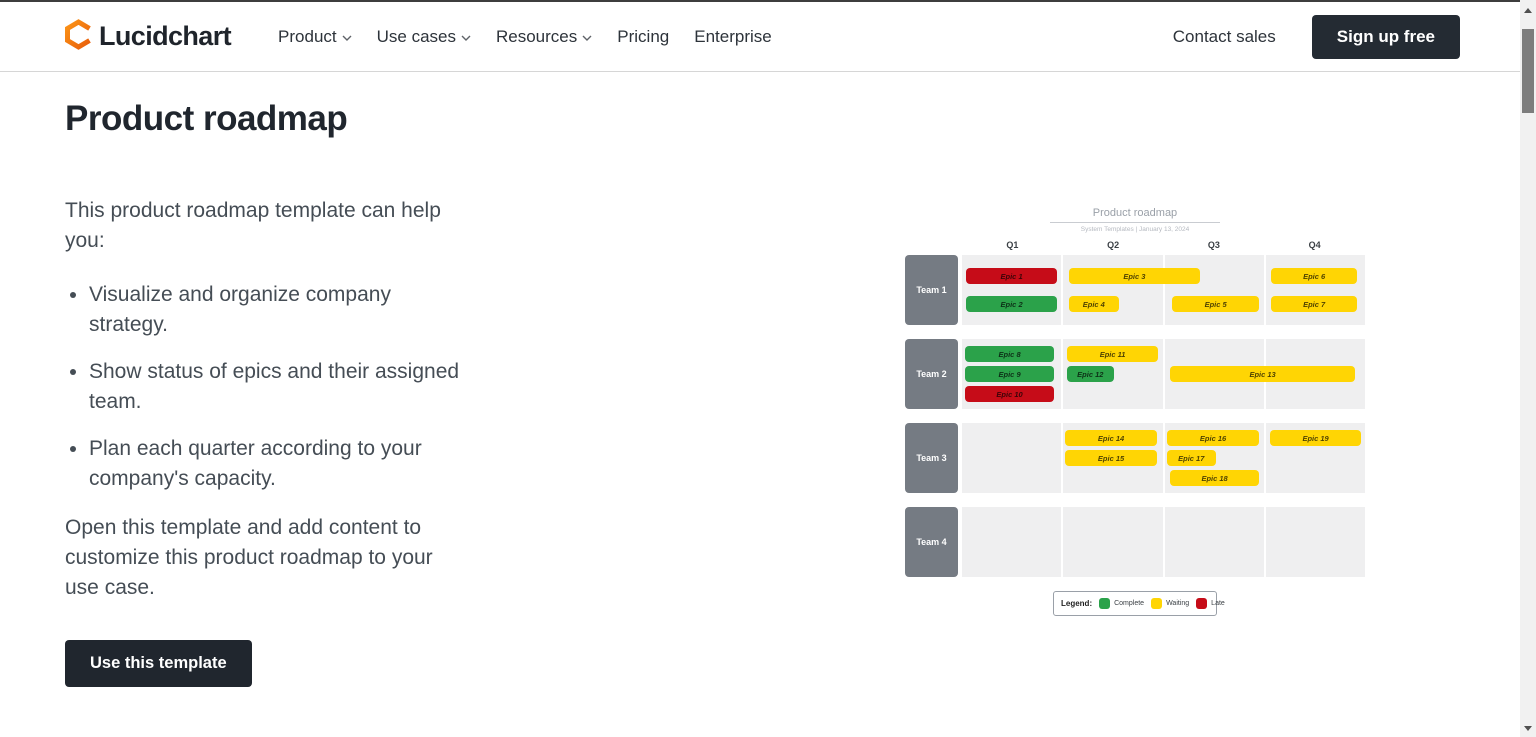 The image size is (1536, 737). I want to click on legend-item-label: Complete, so click(1129, 603).